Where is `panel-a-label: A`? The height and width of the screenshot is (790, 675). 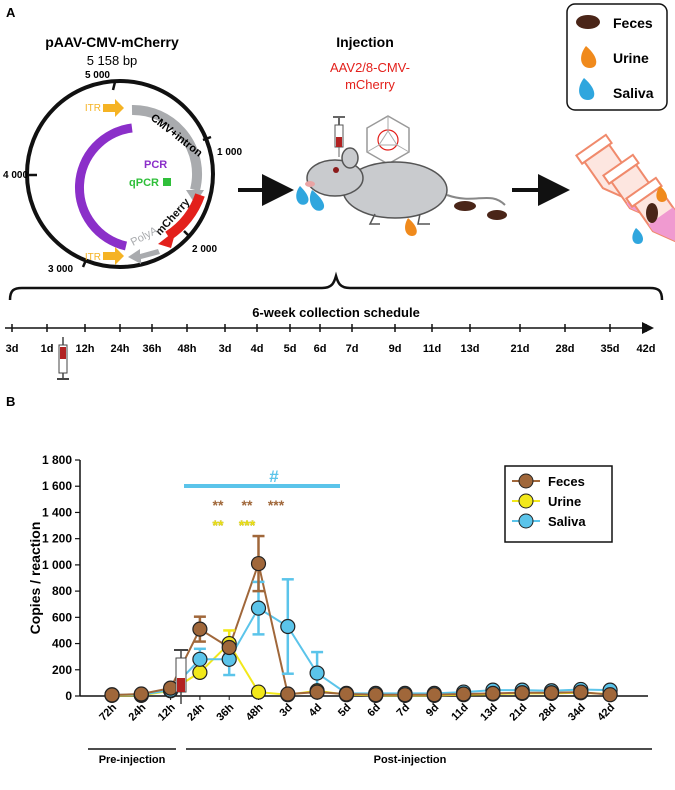
panel-a-label: A is located at coordinates (11, 12).